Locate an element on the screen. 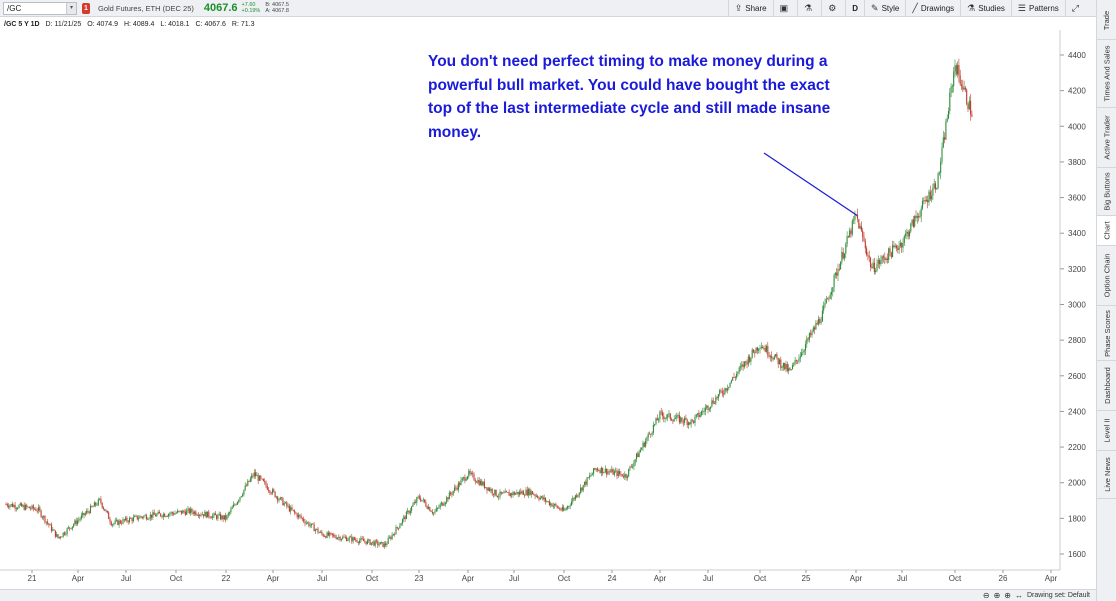 The image size is (1116, 601). settings-button: ⚙ is located at coordinates (833, 8).